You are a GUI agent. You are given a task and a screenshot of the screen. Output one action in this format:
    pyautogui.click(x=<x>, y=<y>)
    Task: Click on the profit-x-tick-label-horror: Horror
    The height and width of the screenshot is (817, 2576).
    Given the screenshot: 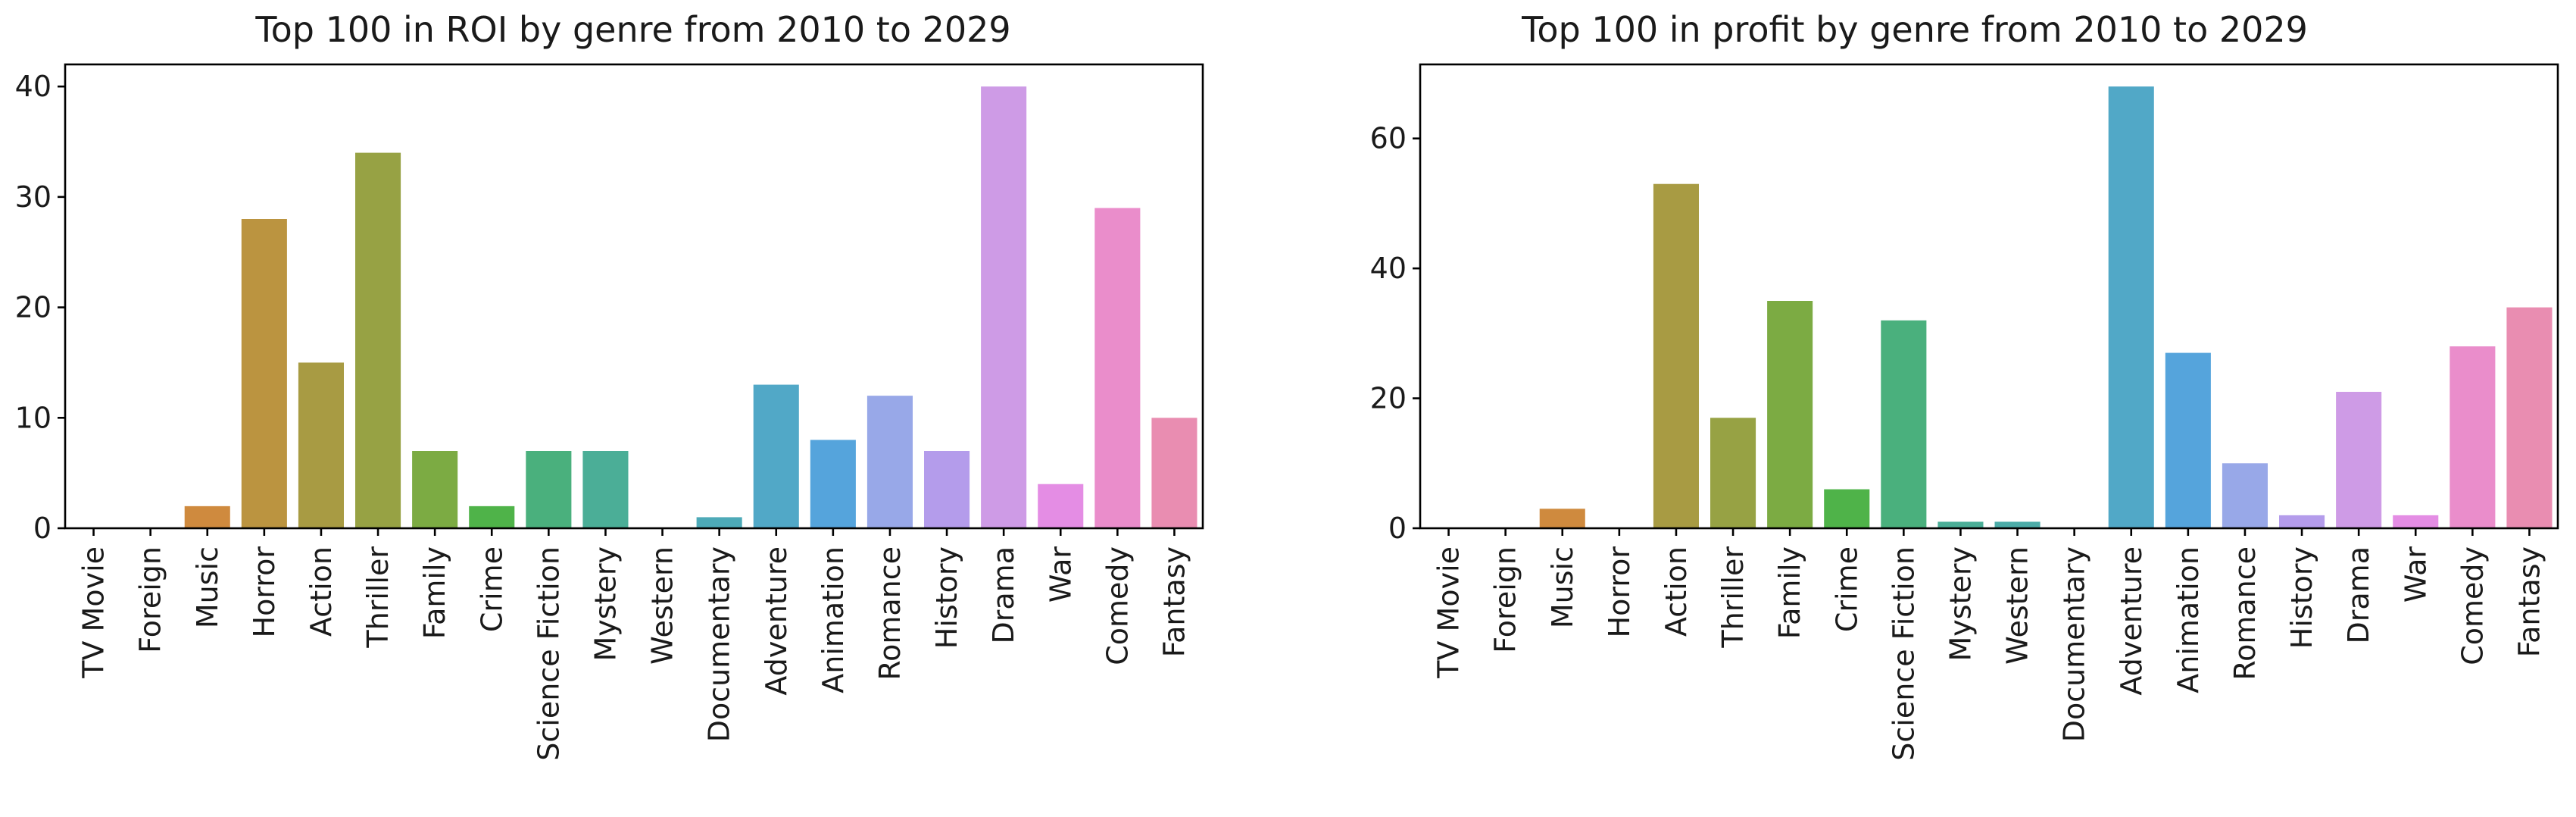 What is the action you would take?
    pyautogui.click(x=1620, y=592)
    